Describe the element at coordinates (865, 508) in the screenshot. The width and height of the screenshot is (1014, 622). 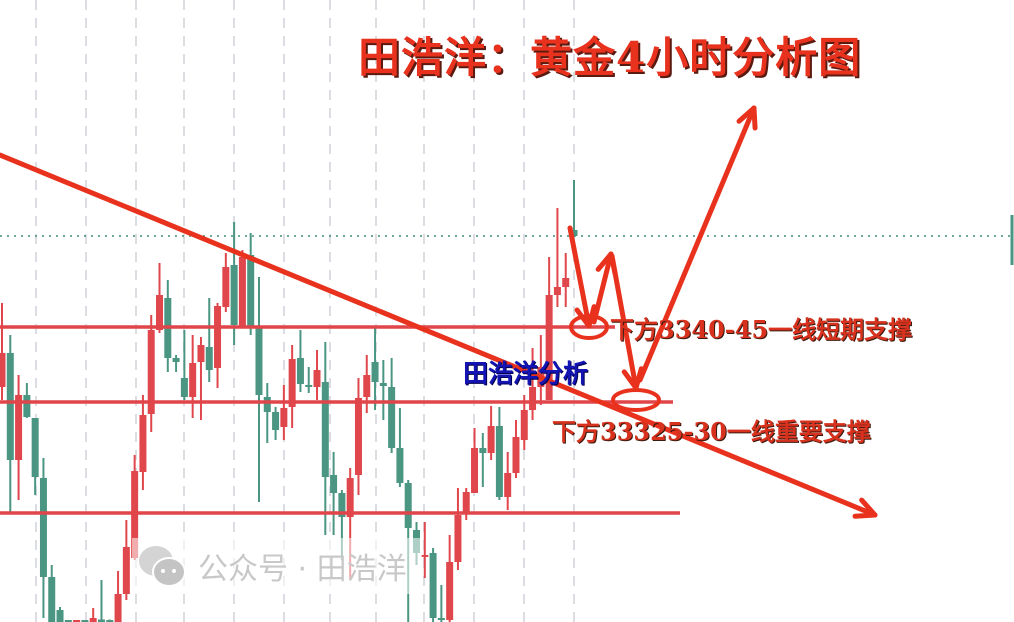
I see `trendline-arrow-head` at that location.